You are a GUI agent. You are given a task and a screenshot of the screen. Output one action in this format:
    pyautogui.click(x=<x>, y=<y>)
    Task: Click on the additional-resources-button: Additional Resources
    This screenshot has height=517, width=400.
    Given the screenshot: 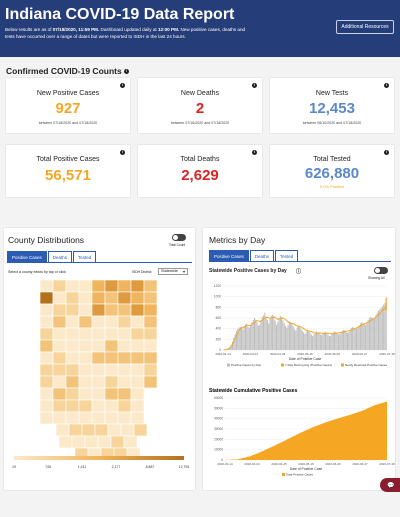 What is the action you would take?
    pyautogui.click(x=365, y=27)
    